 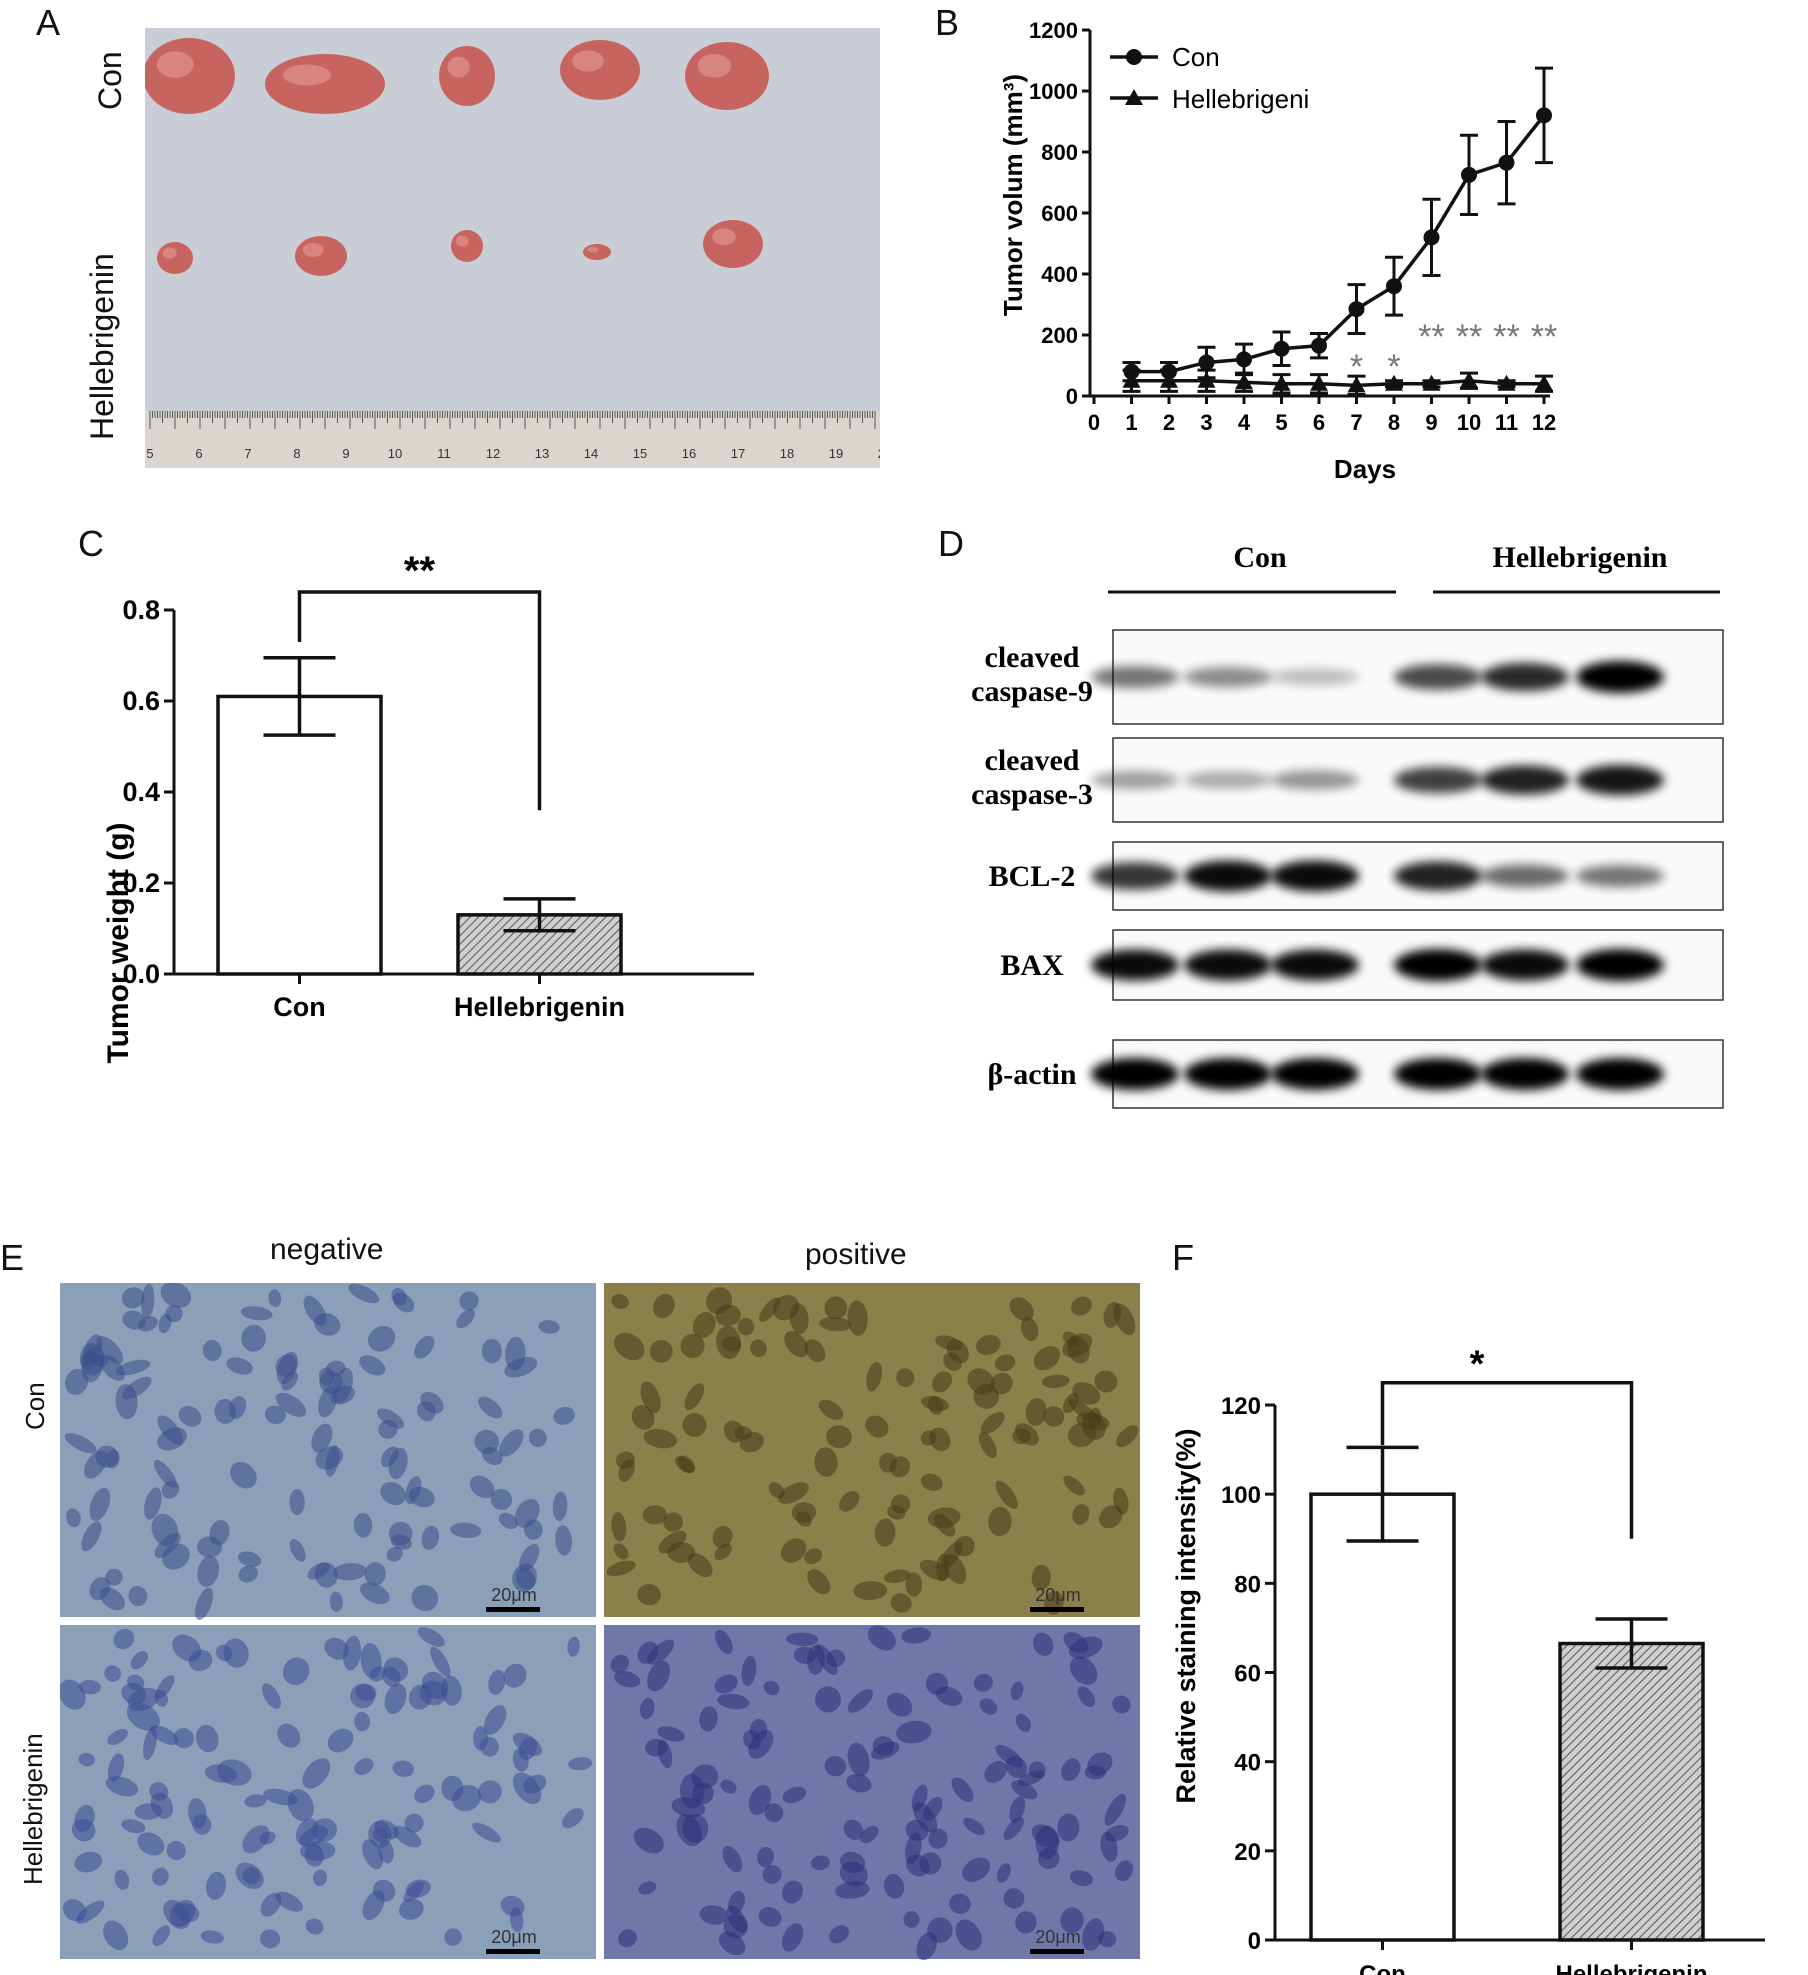 I want to click on y-tick-label: 0.0, so click(x=141, y=974).